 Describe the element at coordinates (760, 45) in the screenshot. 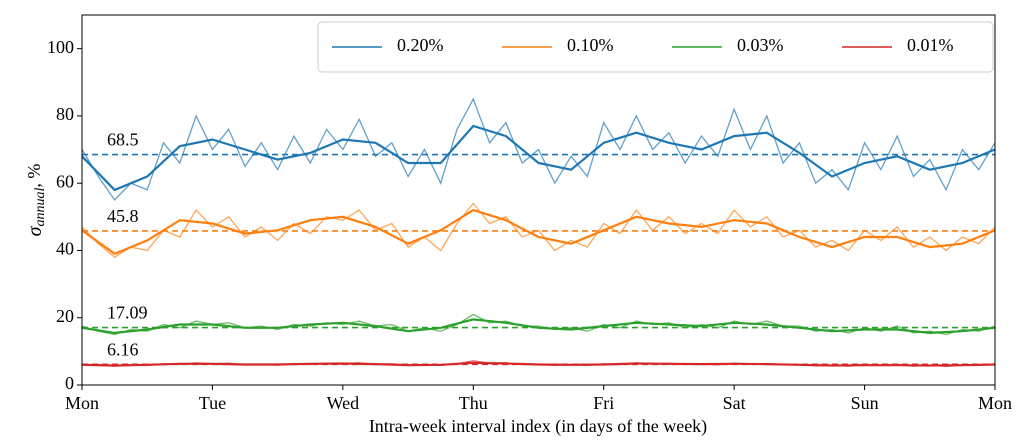

I see `legend-label: 0.03%` at that location.